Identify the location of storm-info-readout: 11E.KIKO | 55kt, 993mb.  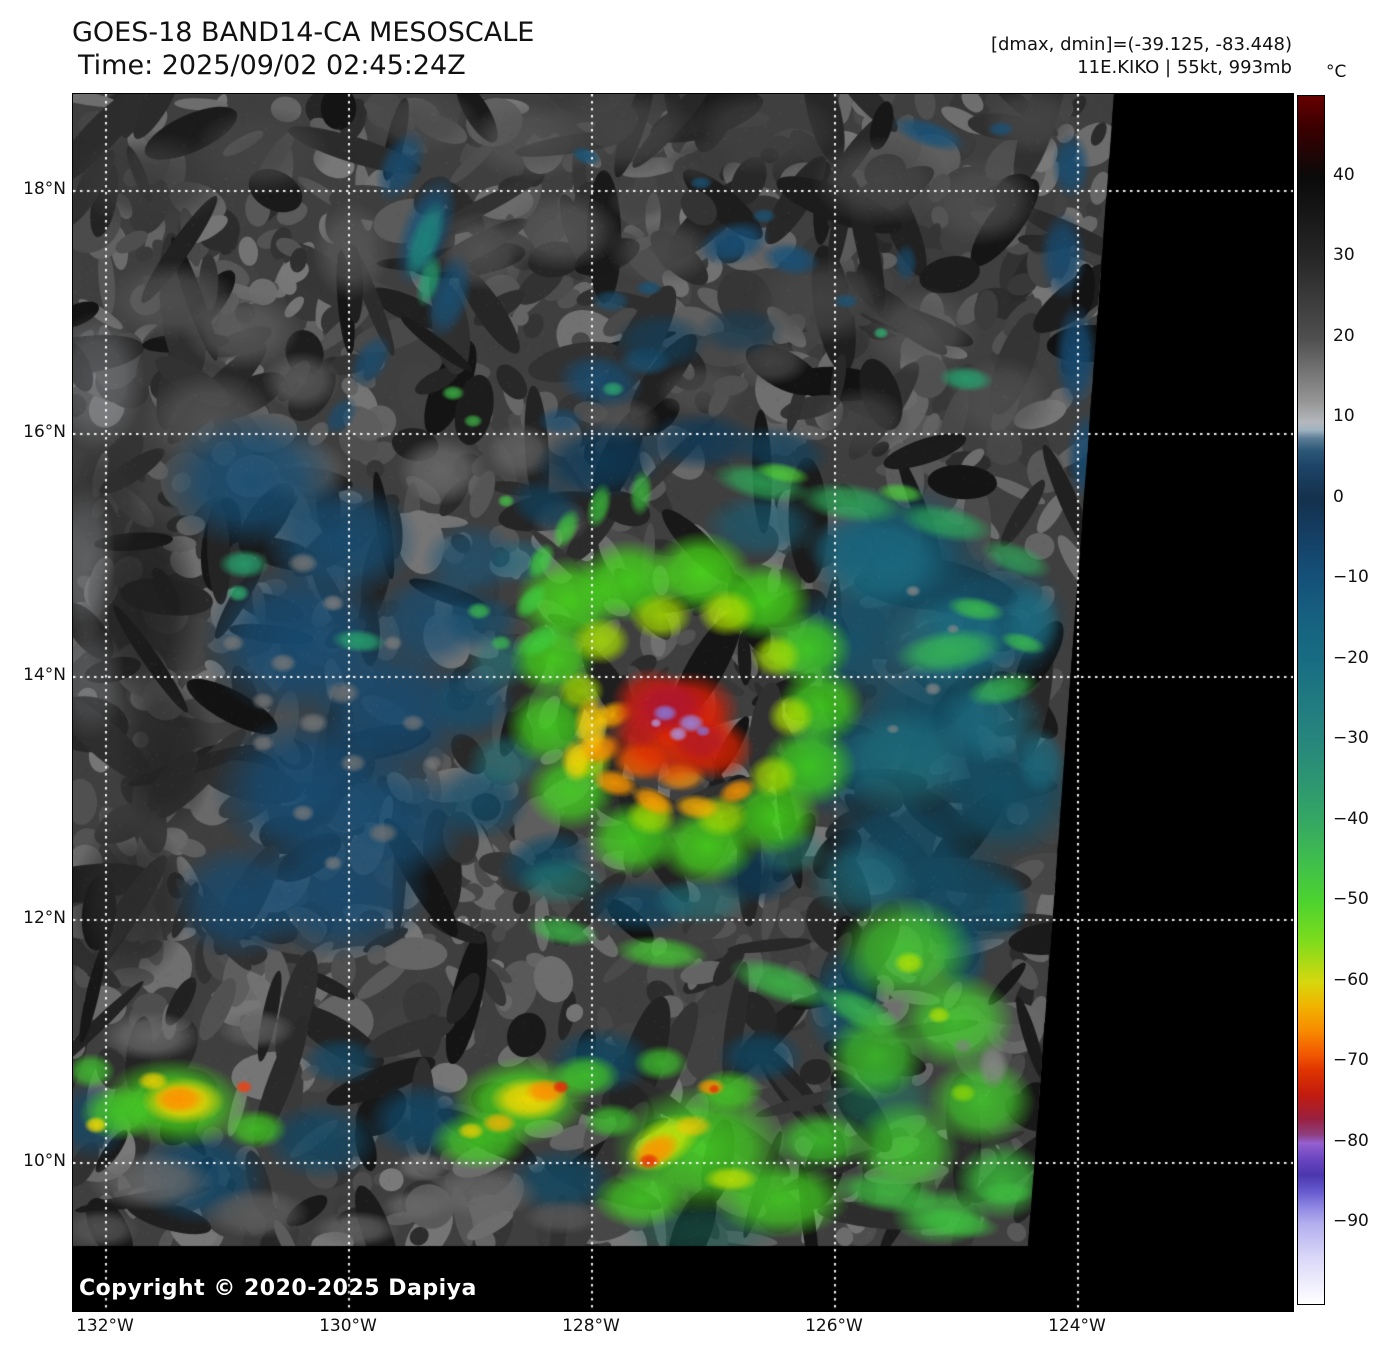
(1184, 67).